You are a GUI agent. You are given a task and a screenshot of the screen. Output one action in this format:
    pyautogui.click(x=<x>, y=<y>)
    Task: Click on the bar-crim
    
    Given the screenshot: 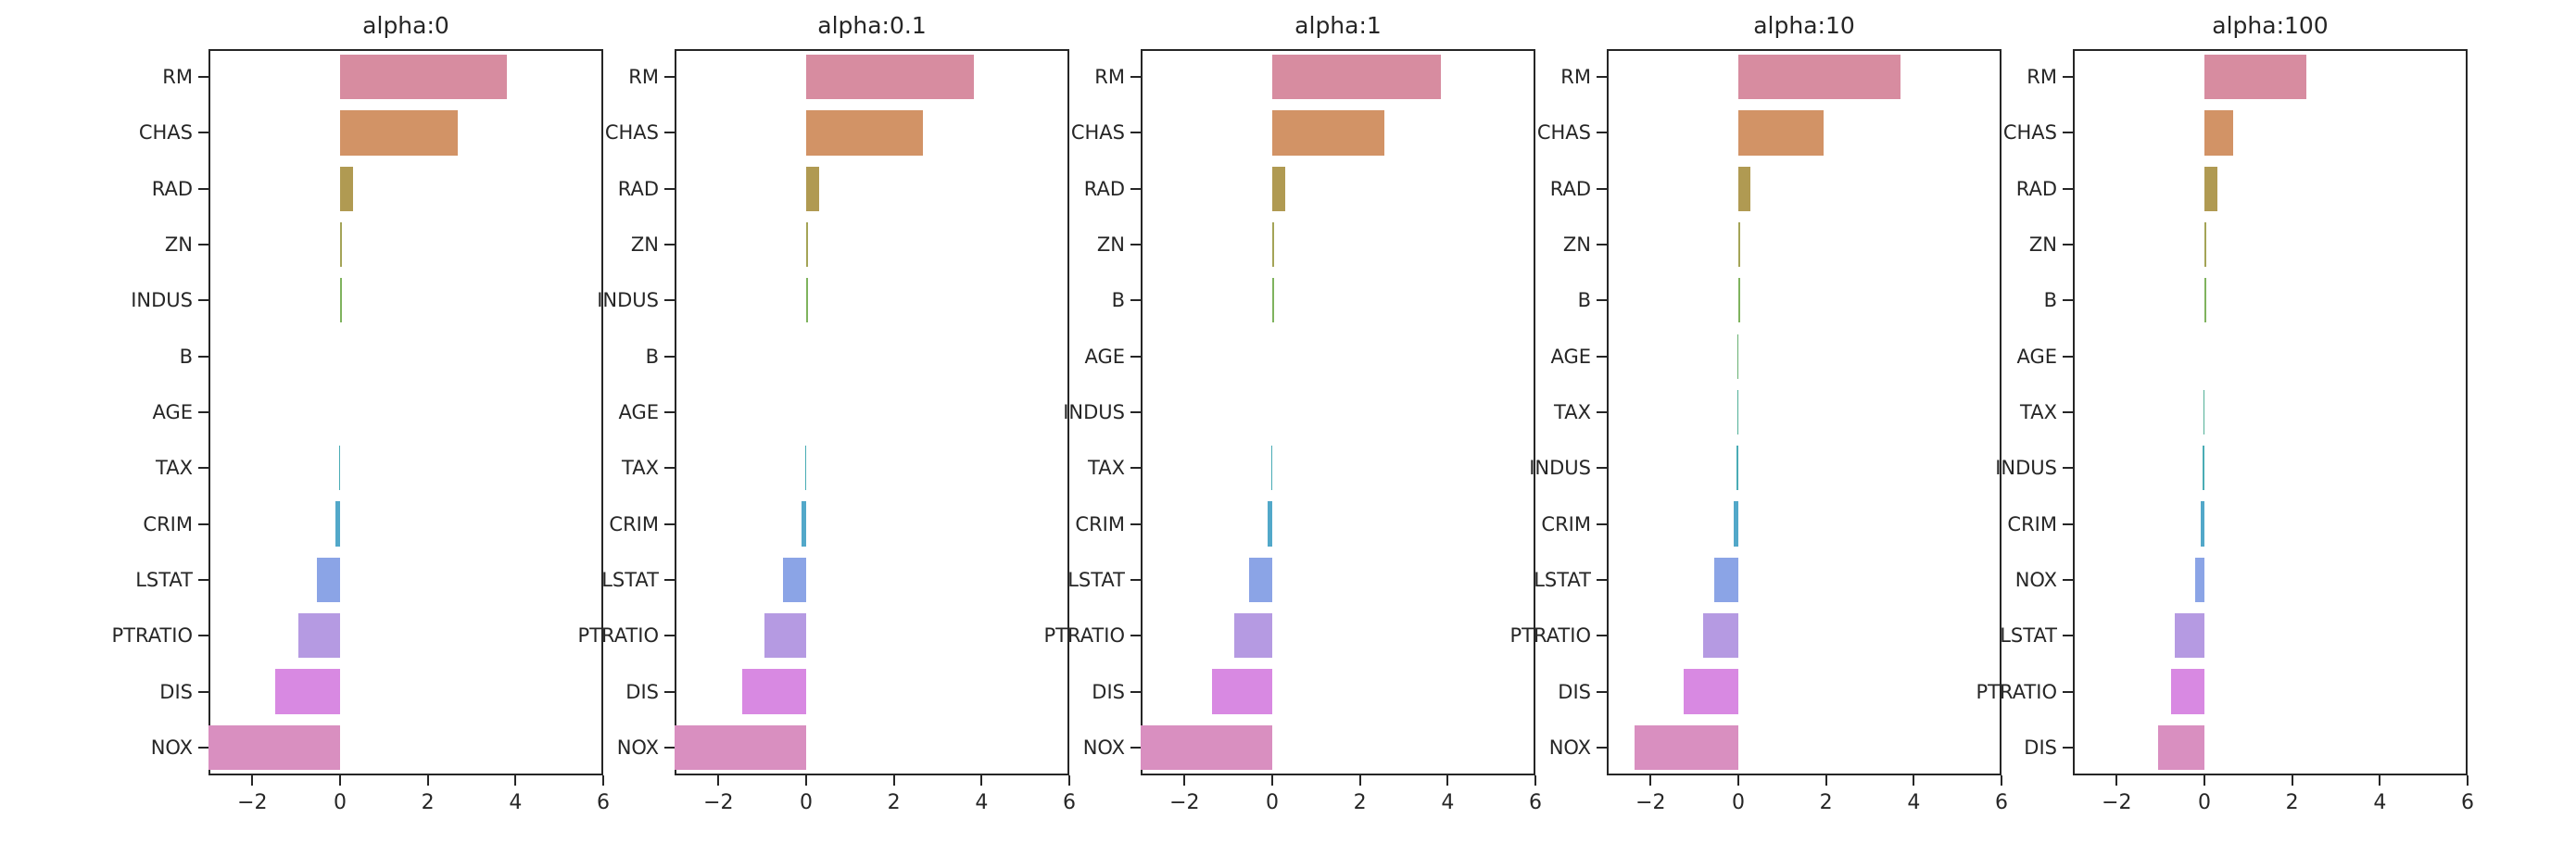 What is the action you would take?
    pyautogui.click(x=337, y=524)
    